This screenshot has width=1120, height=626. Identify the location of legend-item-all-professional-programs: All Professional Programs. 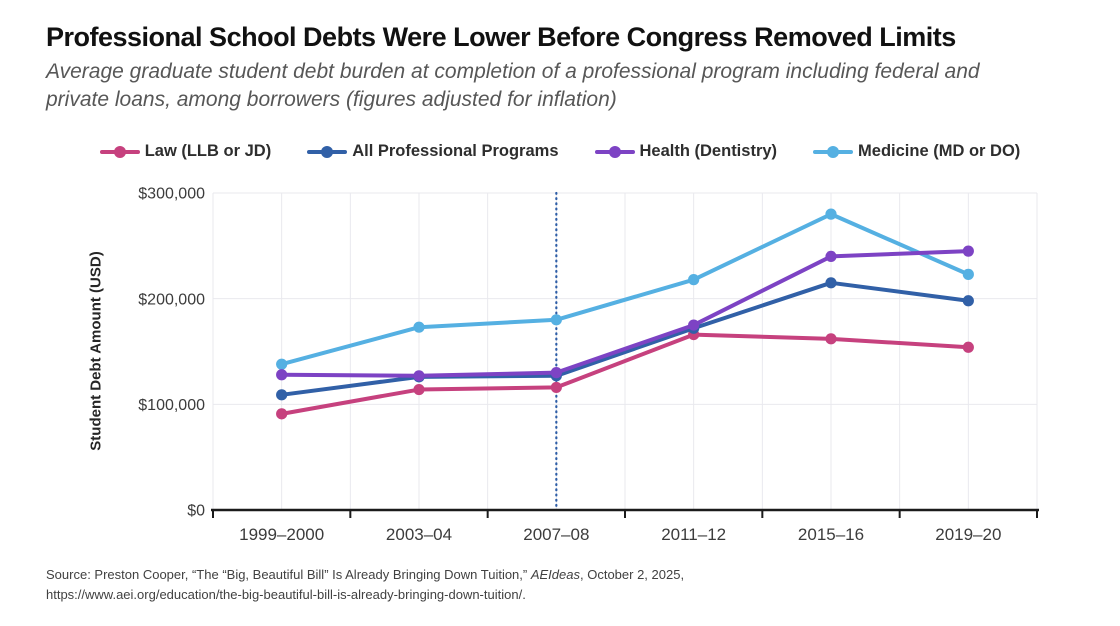
(433, 151).